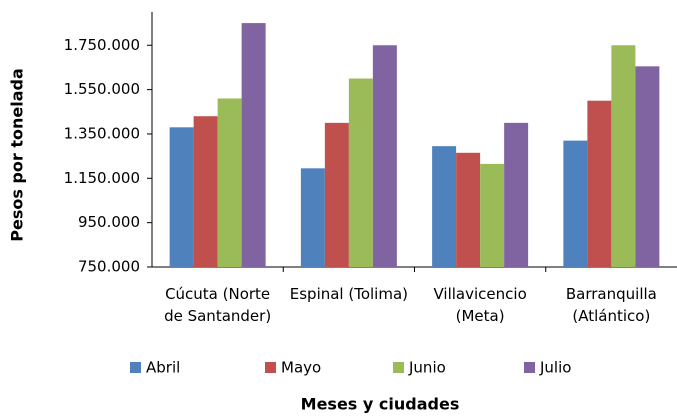  Describe the element at coordinates (102, 133) in the screenshot. I see `y-tick-label: 1.350.000` at that location.